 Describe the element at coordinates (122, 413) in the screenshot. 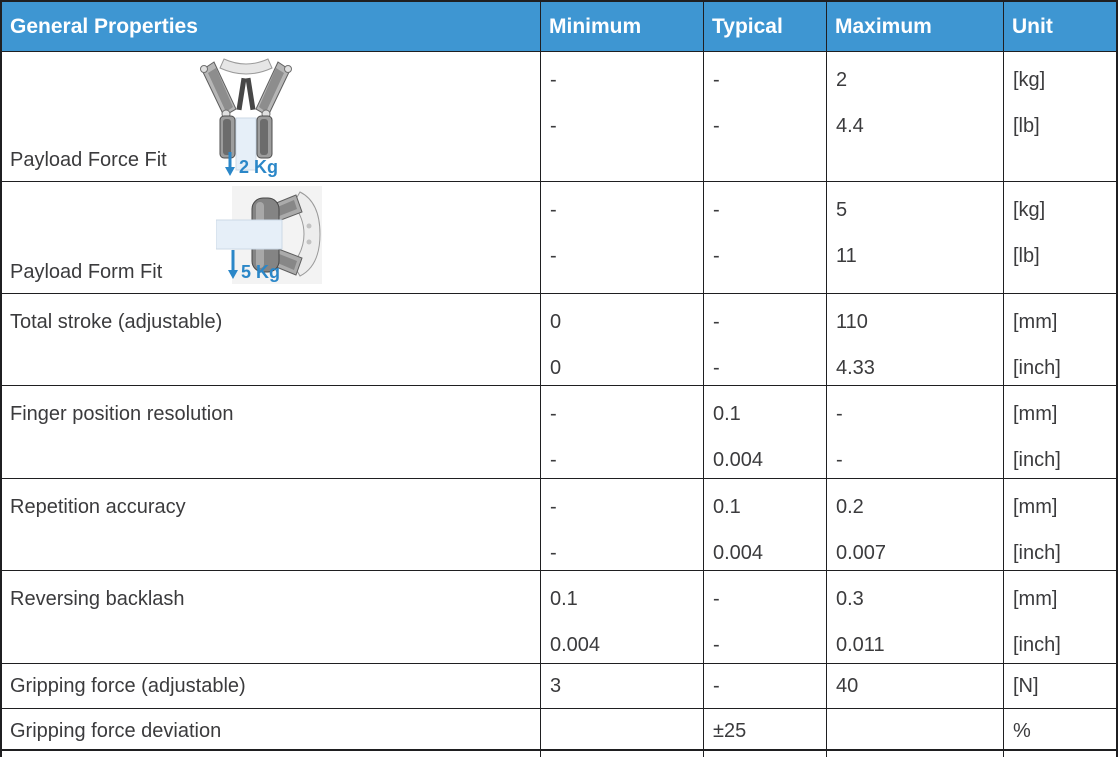

I see `row-label: Finger position resolution` at that location.